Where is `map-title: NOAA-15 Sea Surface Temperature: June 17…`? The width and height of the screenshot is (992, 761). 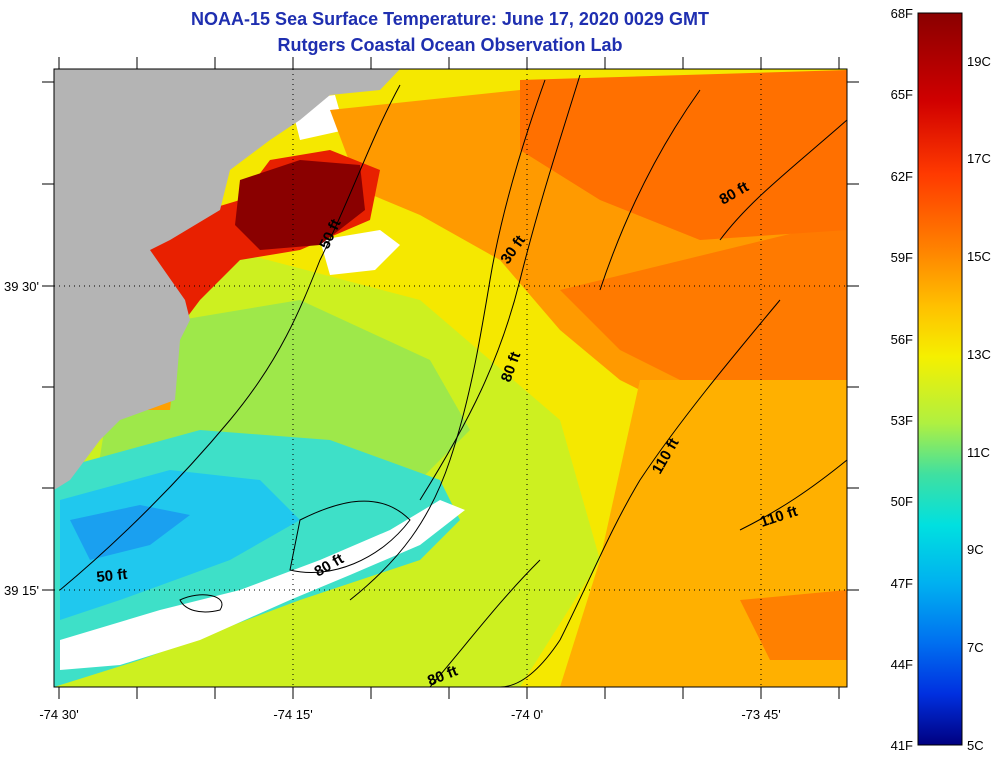
map-title: NOAA-15 Sea Surface Temperature: June 17… is located at coordinates (450, 19).